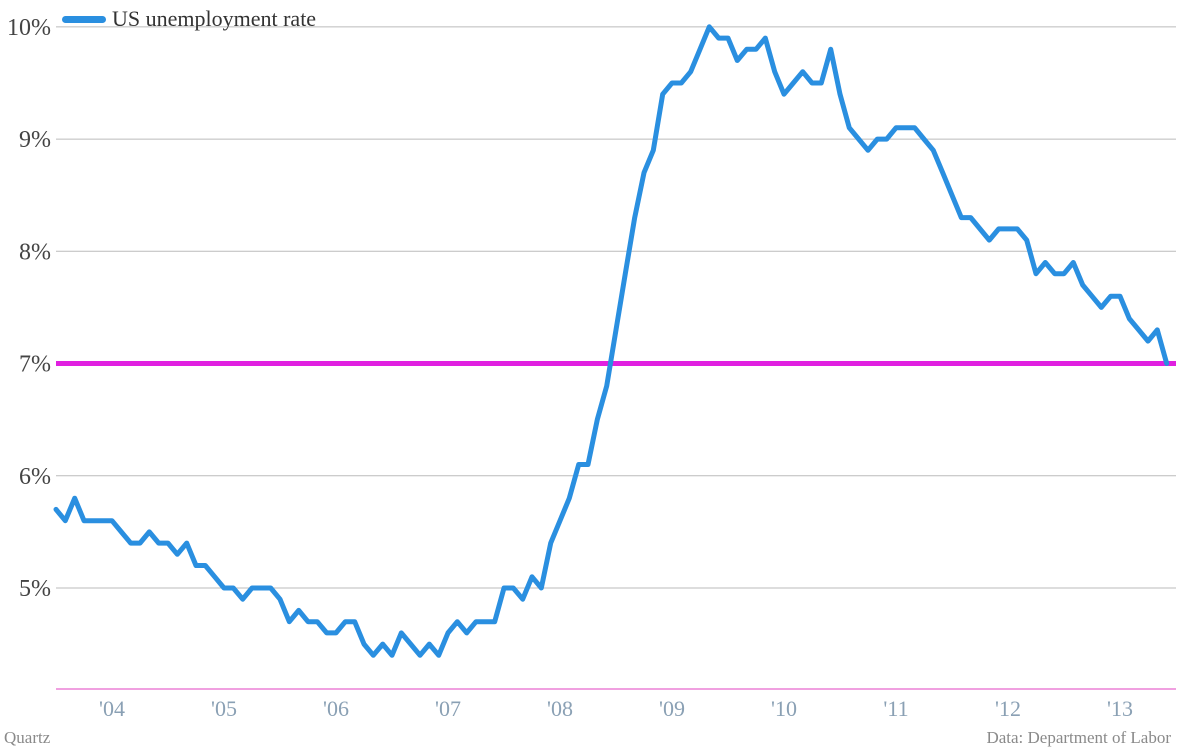 The height and width of the screenshot is (755, 1179). What do you see at coordinates (35, 589) in the screenshot?
I see `y-tick-label: 5%` at bounding box center [35, 589].